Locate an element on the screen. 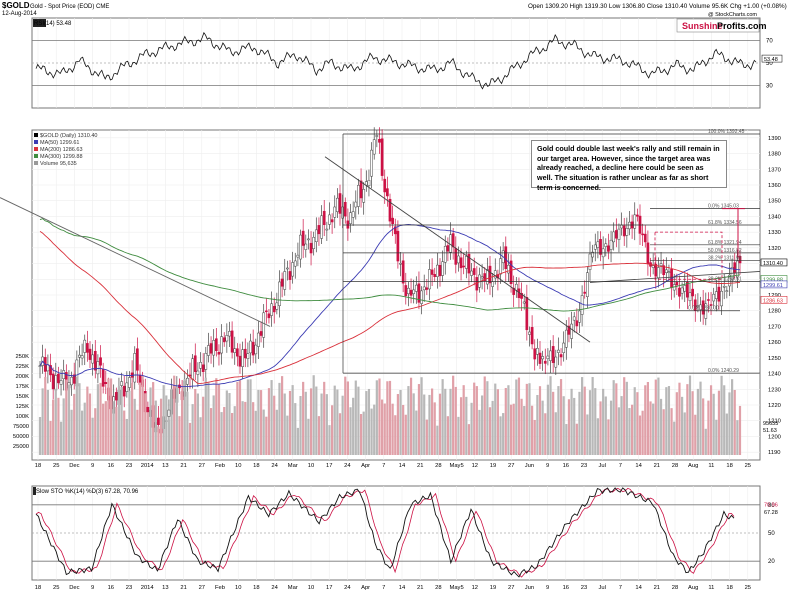  x-tick-label: 18 is located at coordinates (729, 588).